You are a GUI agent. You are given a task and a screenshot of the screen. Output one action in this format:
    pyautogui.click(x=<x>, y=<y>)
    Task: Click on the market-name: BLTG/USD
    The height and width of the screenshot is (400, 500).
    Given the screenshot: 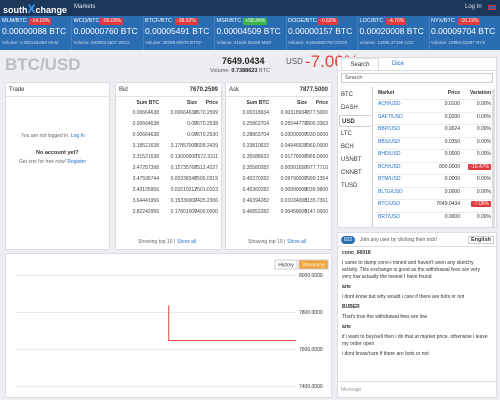 What is the action you would take?
    pyautogui.click(x=390, y=191)
    